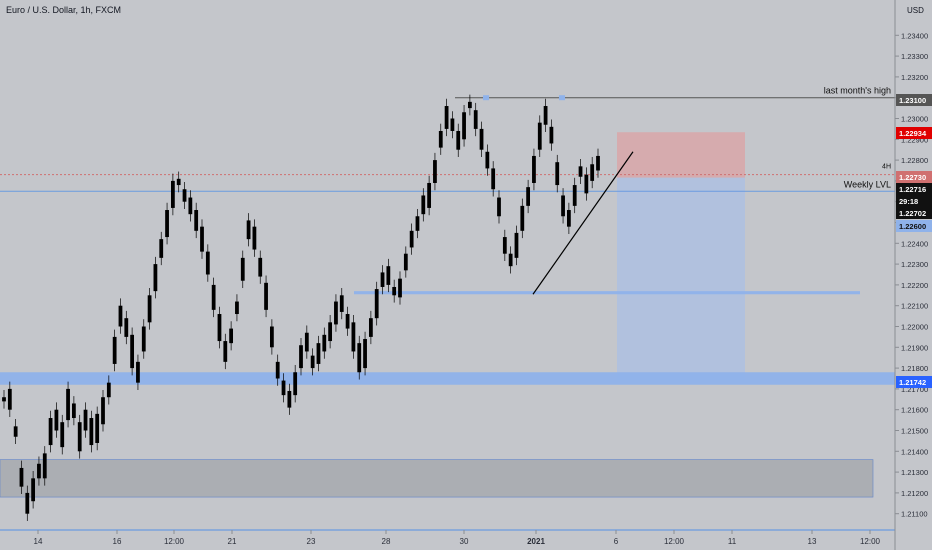  What do you see at coordinates (437, 478) in the screenshot?
I see `demand-zone-gray` at bounding box center [437, 478].